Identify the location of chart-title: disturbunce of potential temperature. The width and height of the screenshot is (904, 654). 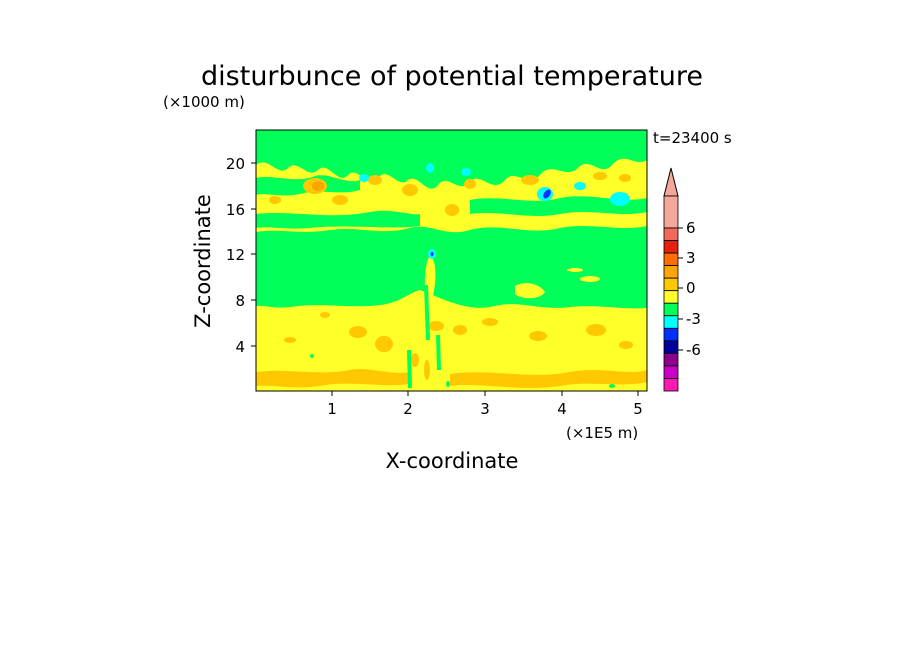
(452, 76).